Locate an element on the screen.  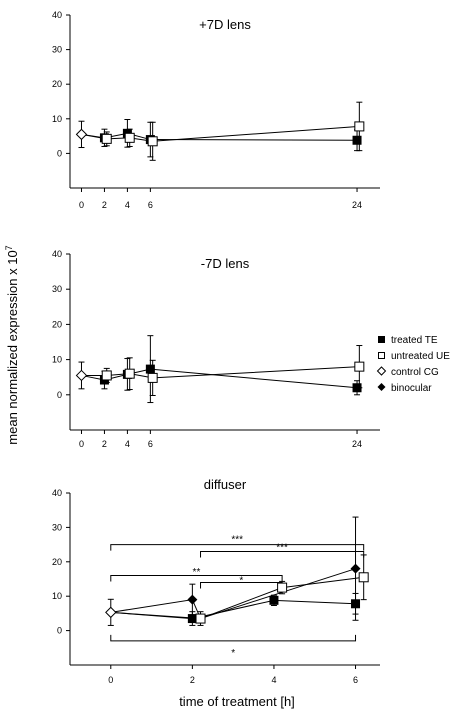
x-axis-title: time of treatment [h] is located at coordinates (237, 701).